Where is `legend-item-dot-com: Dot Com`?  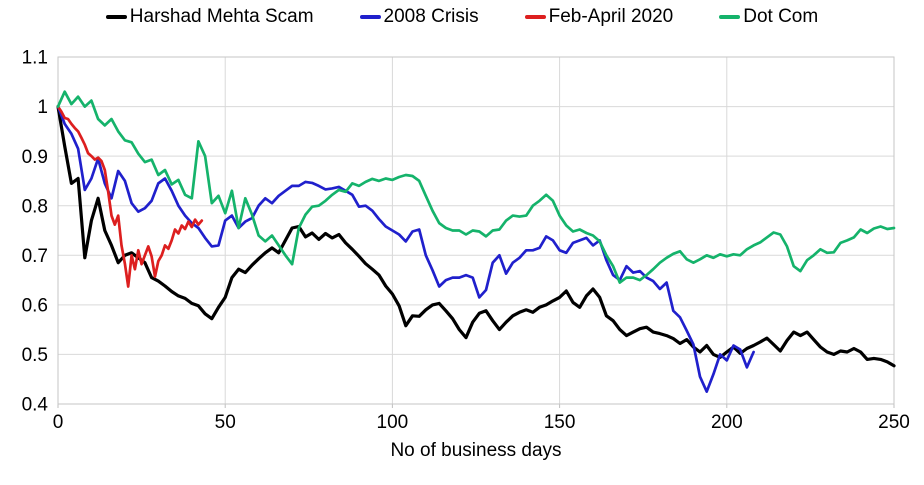 legend-item-dot-com: Dot Com is located at coordinates (768, 17).